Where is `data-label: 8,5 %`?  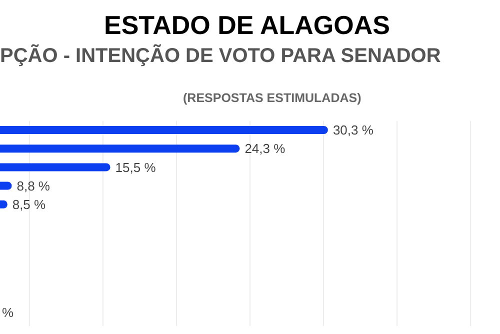 data-label: 8,5 % is located at coordinates (29, 204).